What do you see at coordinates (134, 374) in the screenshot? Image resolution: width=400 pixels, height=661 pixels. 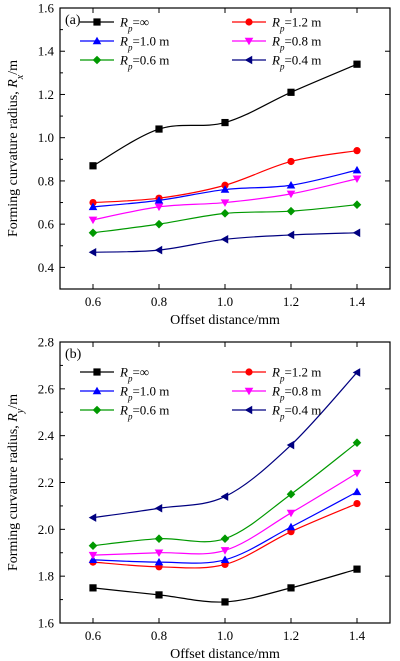 I see `legend-label: Rp=∞` at bounding box center [134, 374].